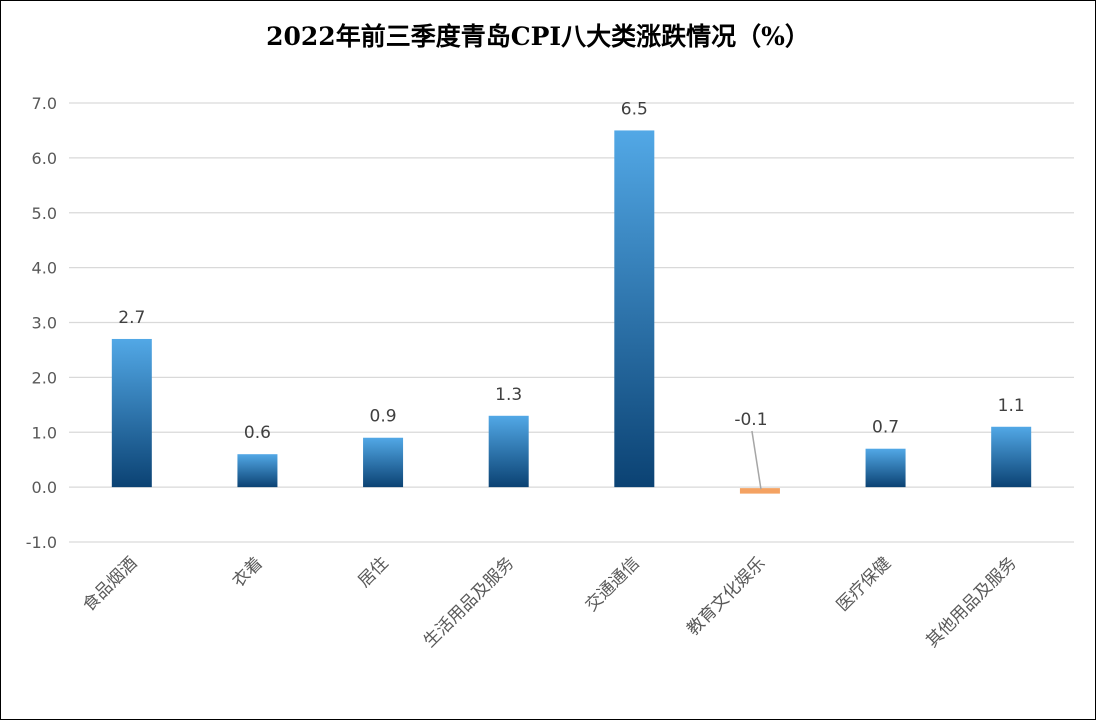 This screenshot has width=1096, height=720. Describe the element at coordinates (131, 318) in the screenshot. I see `data-label: 2.7` at that location.